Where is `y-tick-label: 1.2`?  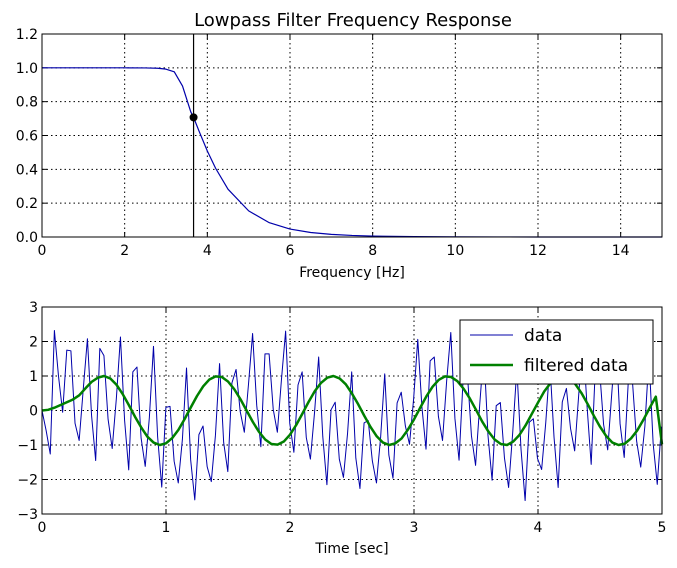
y-tick-label: 1.2 is located at coordinates (27, 35).